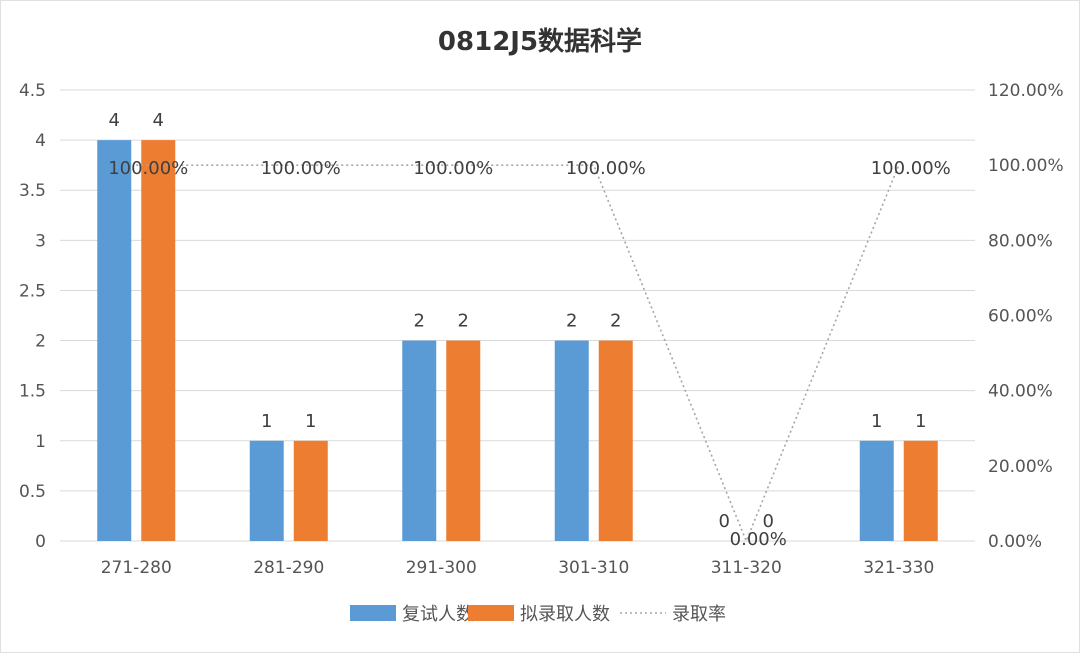 Image resolution: width=1080 pixels, height=653 pixels. Describe the element at coordinates (1020, 317) in the screenshot. I see `right-tick-label: 60.00%` at that location.